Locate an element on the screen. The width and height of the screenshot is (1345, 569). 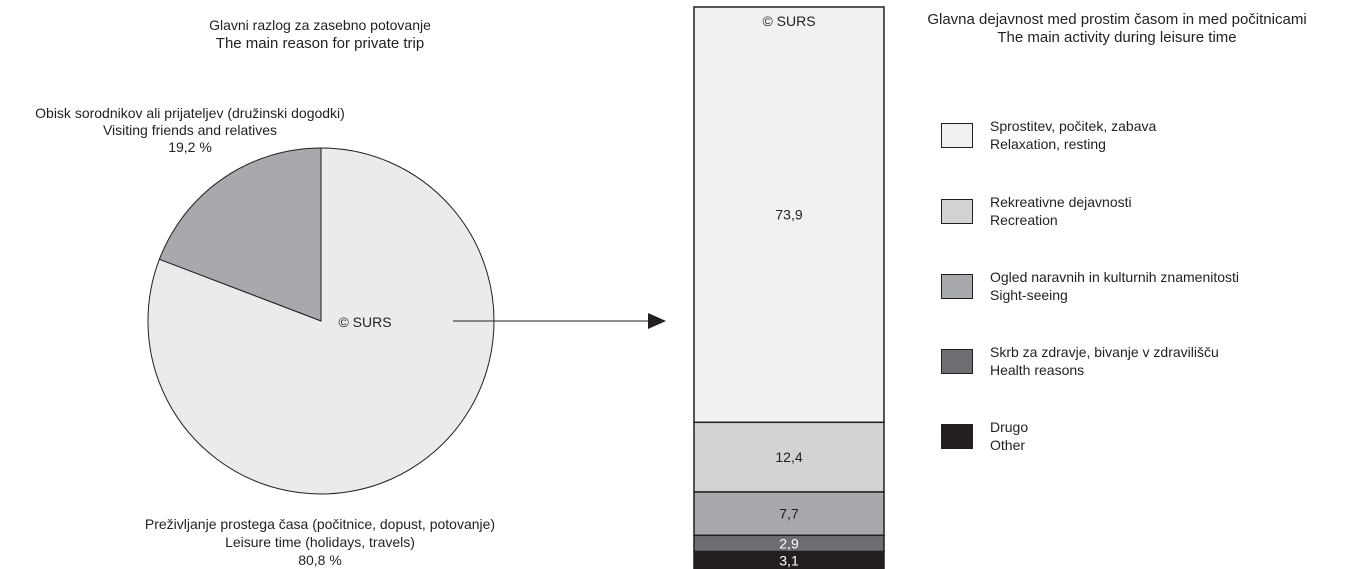
bar-segment-label-other: 3,1 is located at coordinates (789, 560).